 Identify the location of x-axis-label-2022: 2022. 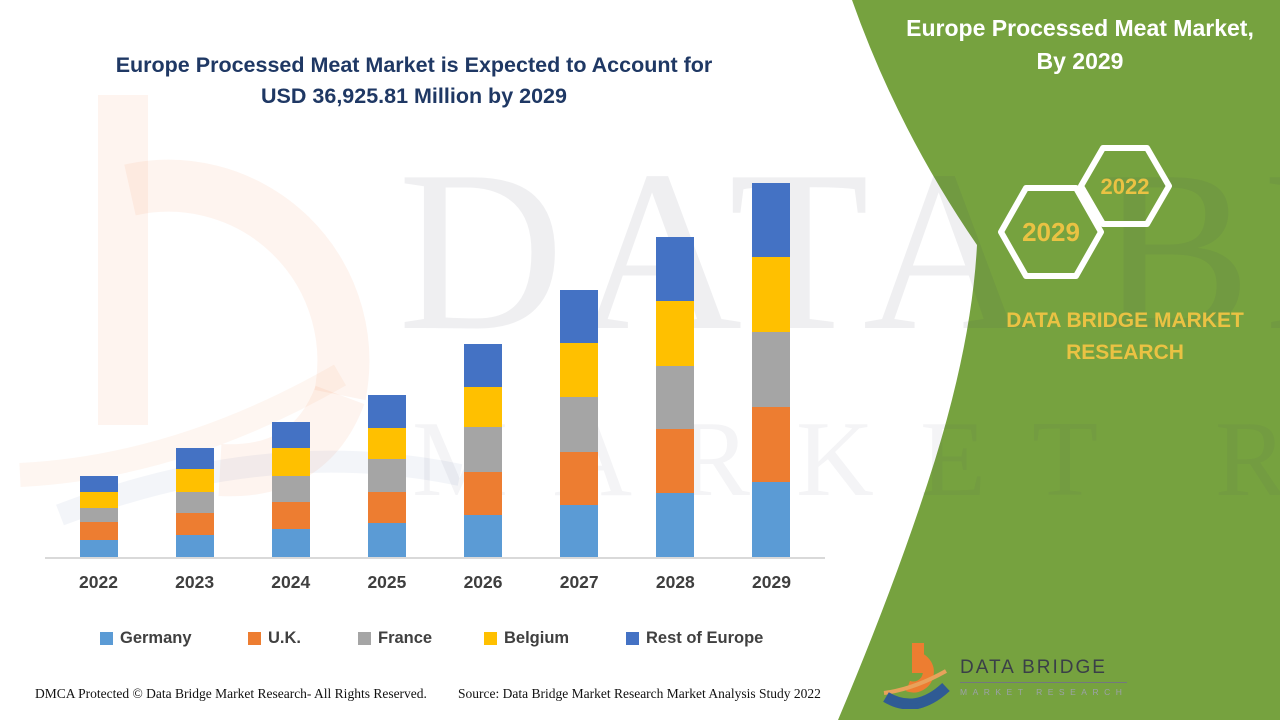
(98, 582).